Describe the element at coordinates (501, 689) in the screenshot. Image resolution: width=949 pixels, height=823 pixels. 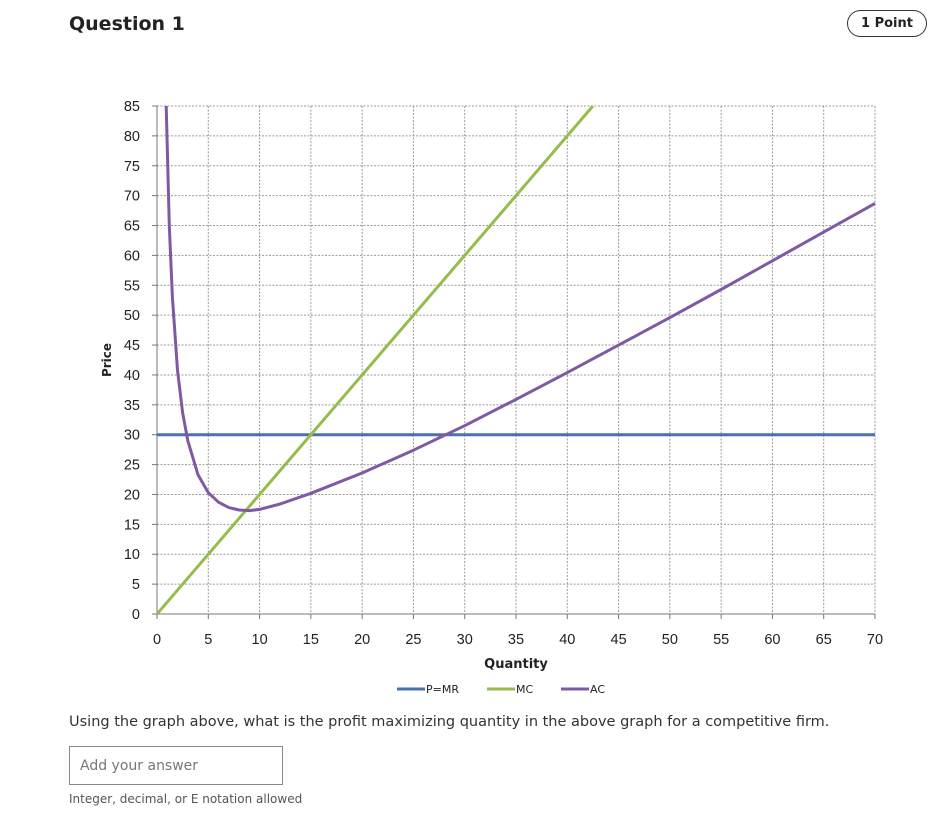
I see `chart-legend: P=MR MC AC` at that location.